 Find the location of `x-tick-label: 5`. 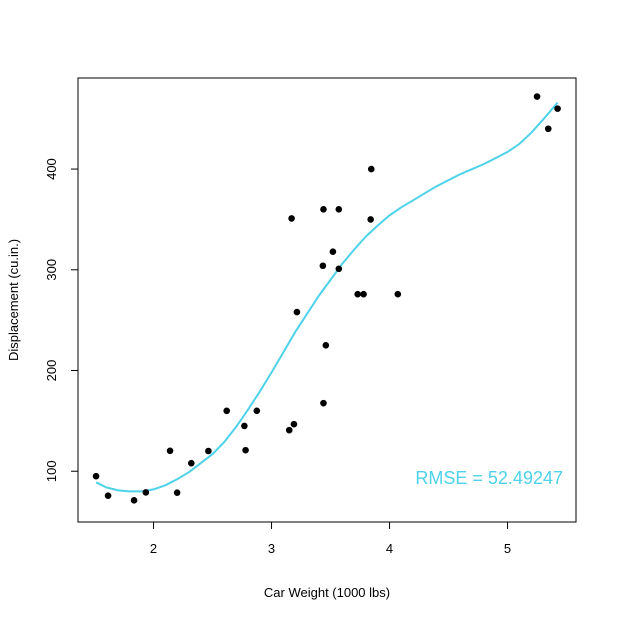

x-tick-label: 5 is located at coordinates (507, 548).